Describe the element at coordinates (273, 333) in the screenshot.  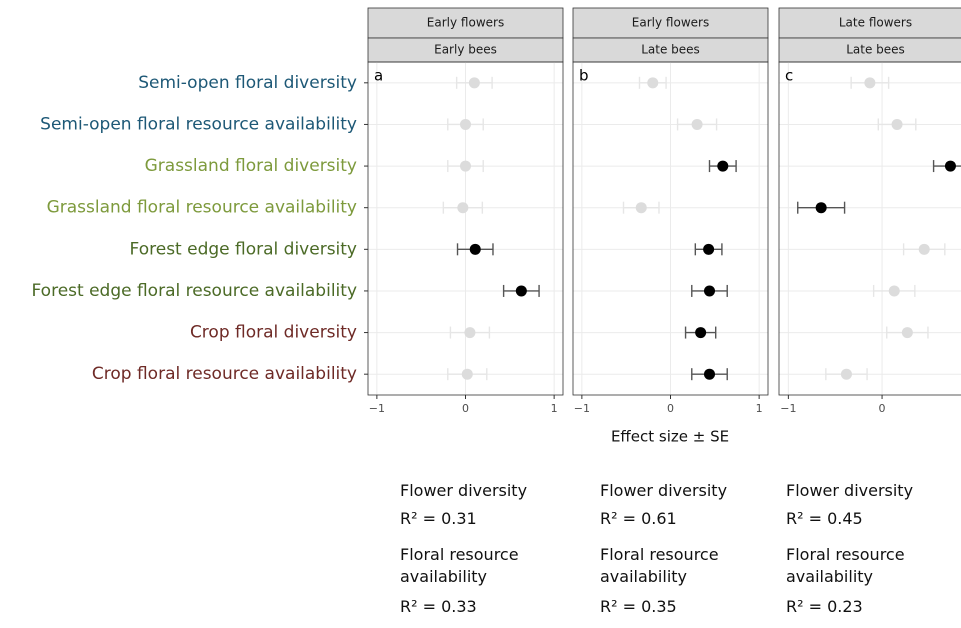
I see `category-label: Crop floral diversity` at that location.